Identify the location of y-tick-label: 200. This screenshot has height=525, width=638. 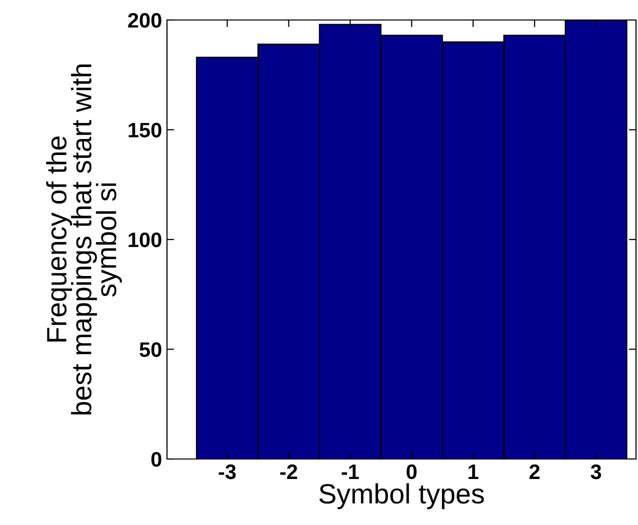
(145, 20).